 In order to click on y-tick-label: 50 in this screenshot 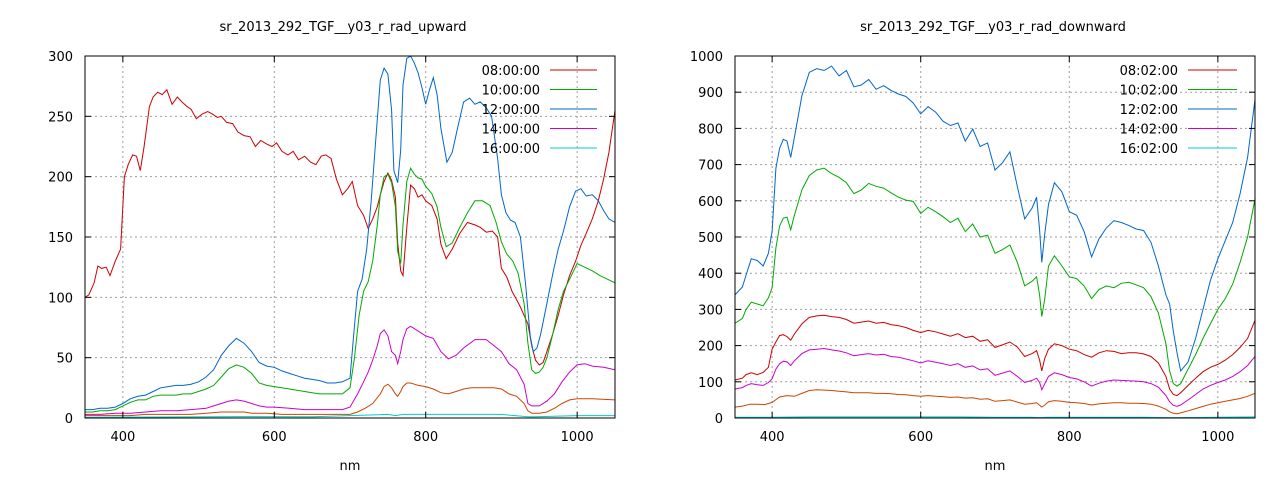, I will do `click(64, 359)`.